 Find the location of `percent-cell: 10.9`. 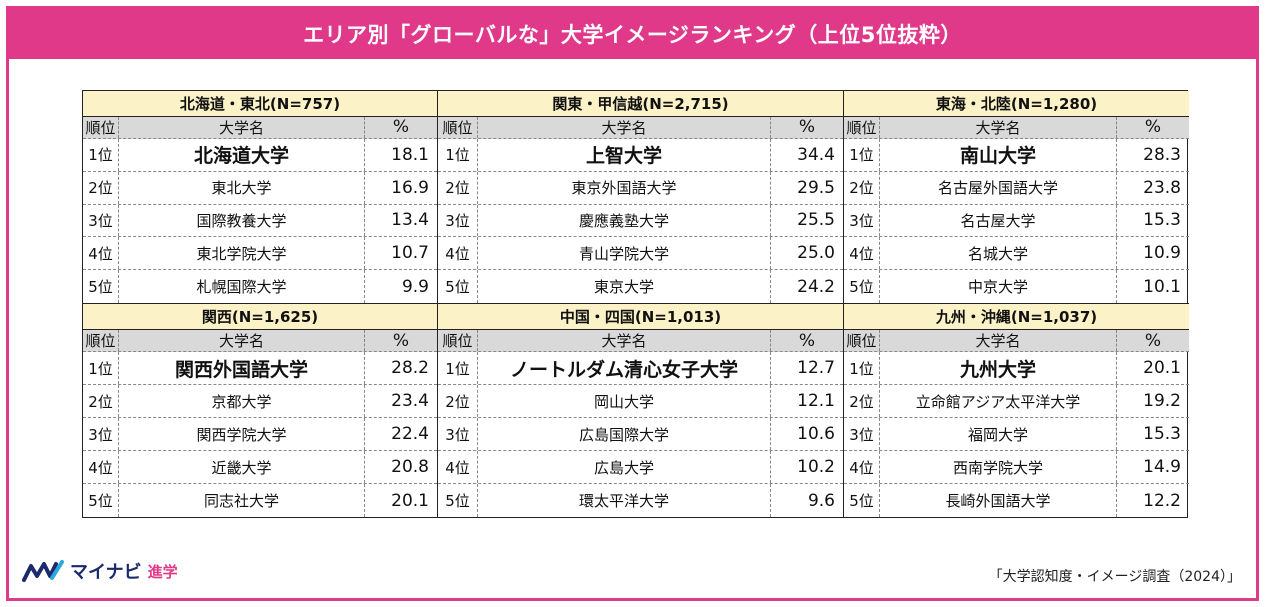

percent-cell: 10.9 is located at coordinates (1162, 253).